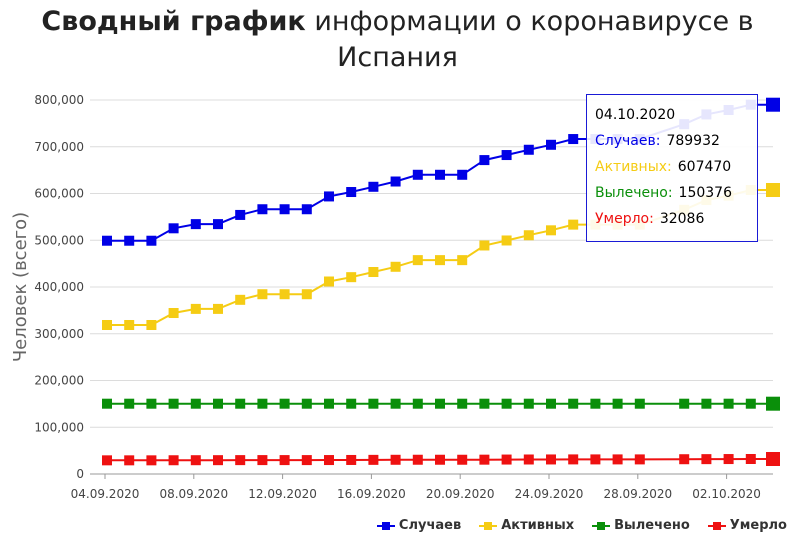  What do you see at coordinates (526, 525) in the screenshot?
I see `legend-item-active: Активных` at bounding box center [526, 525].